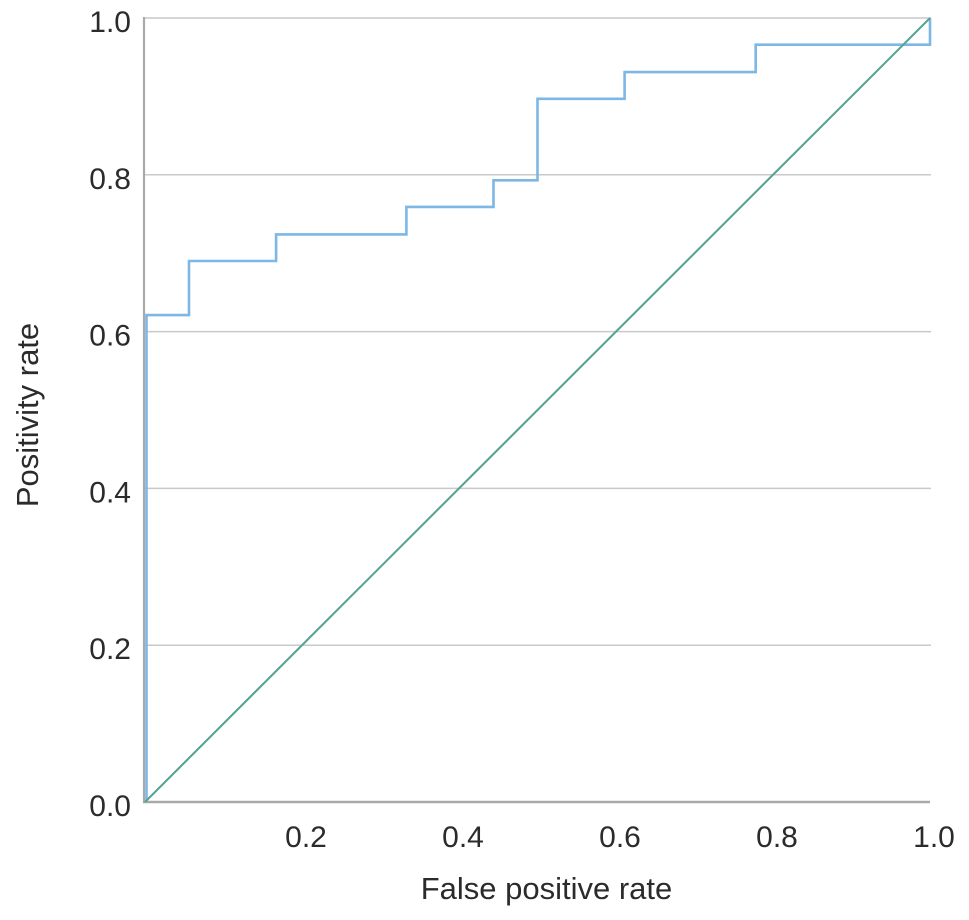 This screenshot has width=969, height=920. I want to click on x-tick-label: 0.2, so click(306, 837).